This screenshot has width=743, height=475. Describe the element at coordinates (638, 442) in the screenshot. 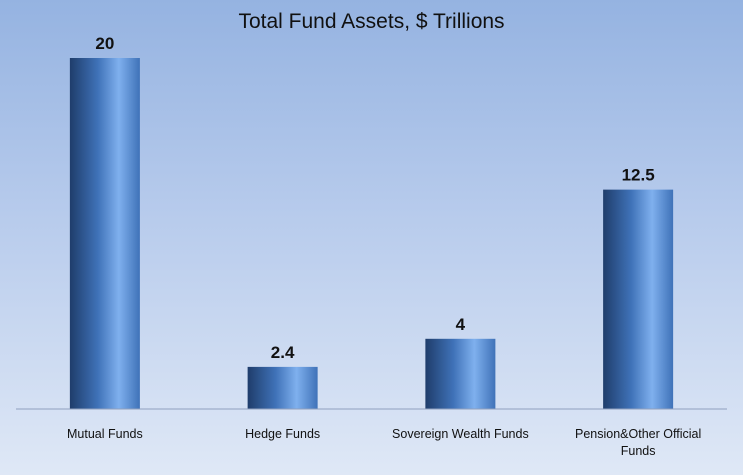

I see `category-label-3: Pension&Other Official Funds` at that location.